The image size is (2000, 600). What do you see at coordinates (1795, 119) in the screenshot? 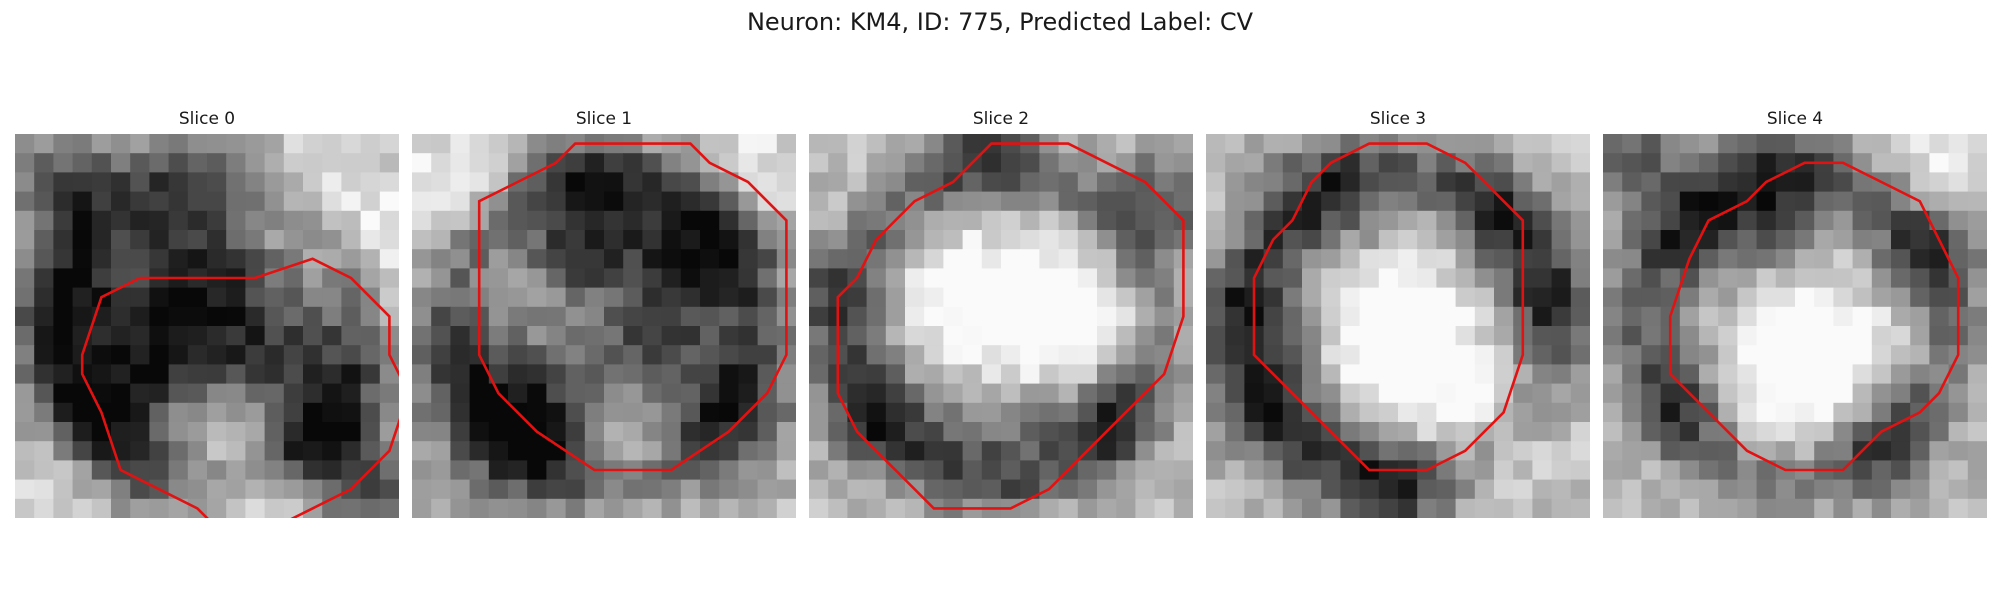
I see `slice-title-4: Slice 4` at bounding box center [1795, 119].